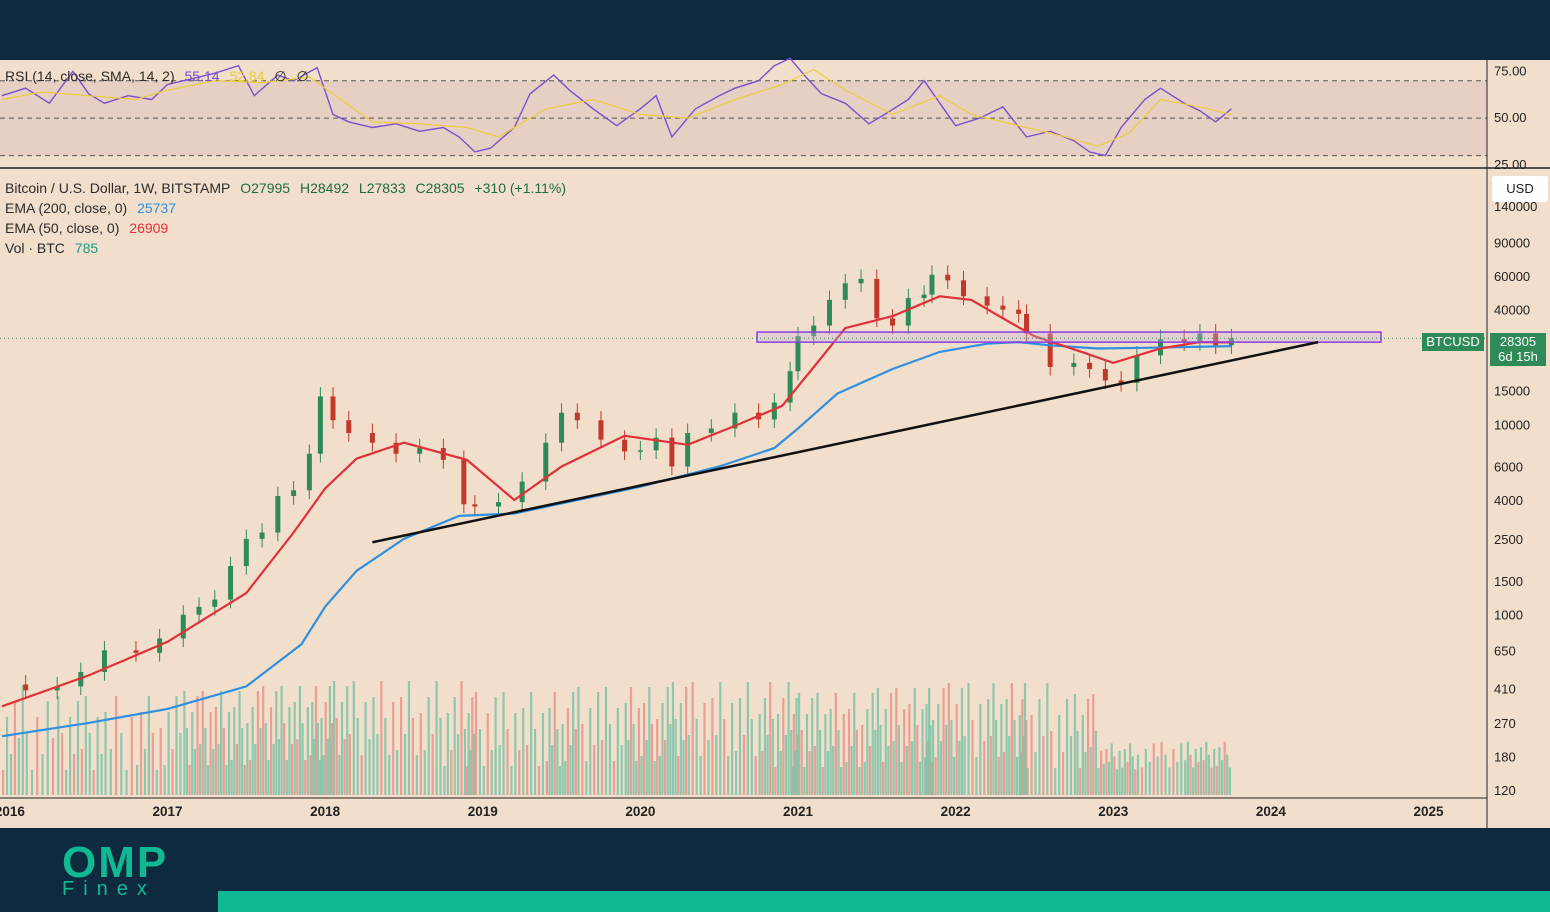  Describe the element at coordinates (382, 188) in the screenshot. I see `low-value: L27833` at that location.